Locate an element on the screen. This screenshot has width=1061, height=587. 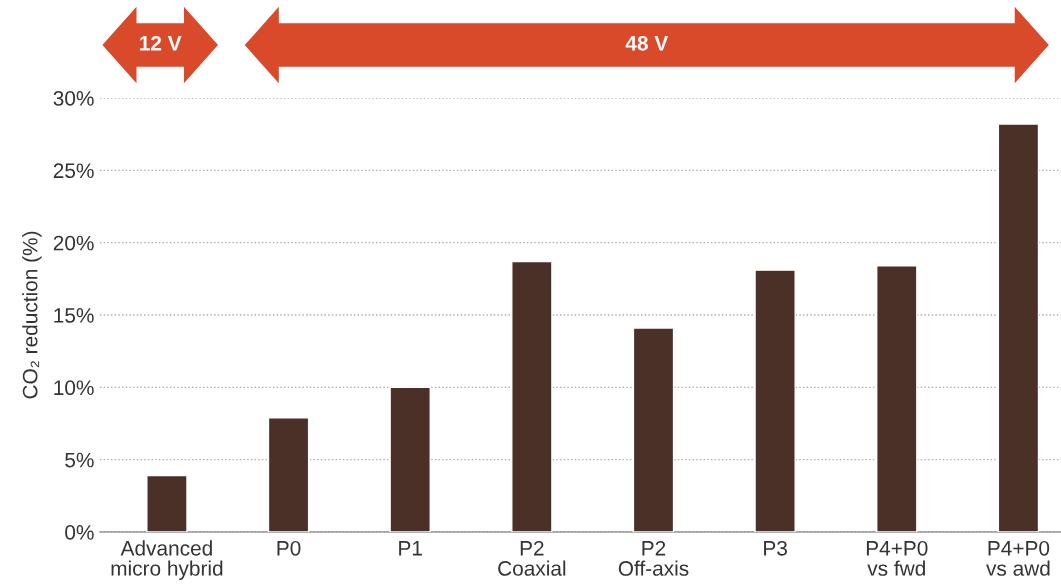
y-tick-label: 5% is located at coordinates (79, 460).